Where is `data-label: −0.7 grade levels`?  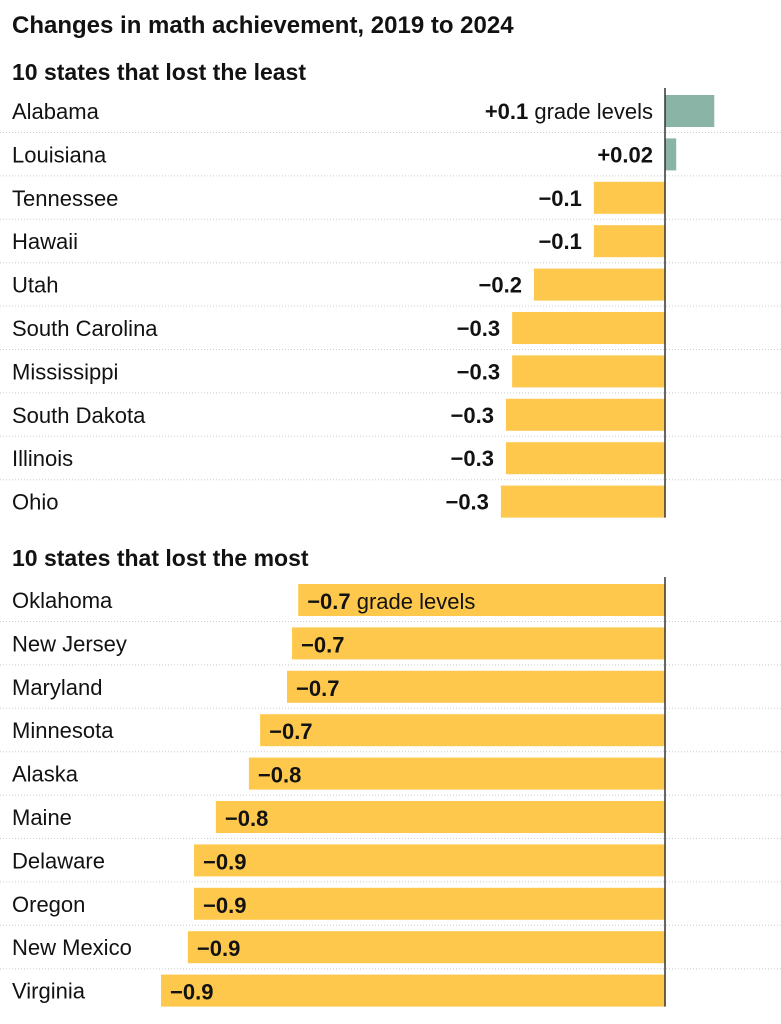 data-label: −0.7 grade levels is located at coordinates (391, 601).